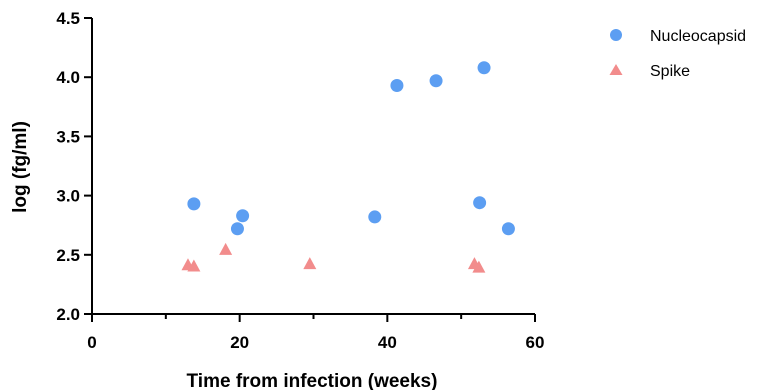 This screenshot has width=776, height=390. Describe the element at coordinates (535, 342) in the screenshot. I see `x-tick-label: 60` at that location.